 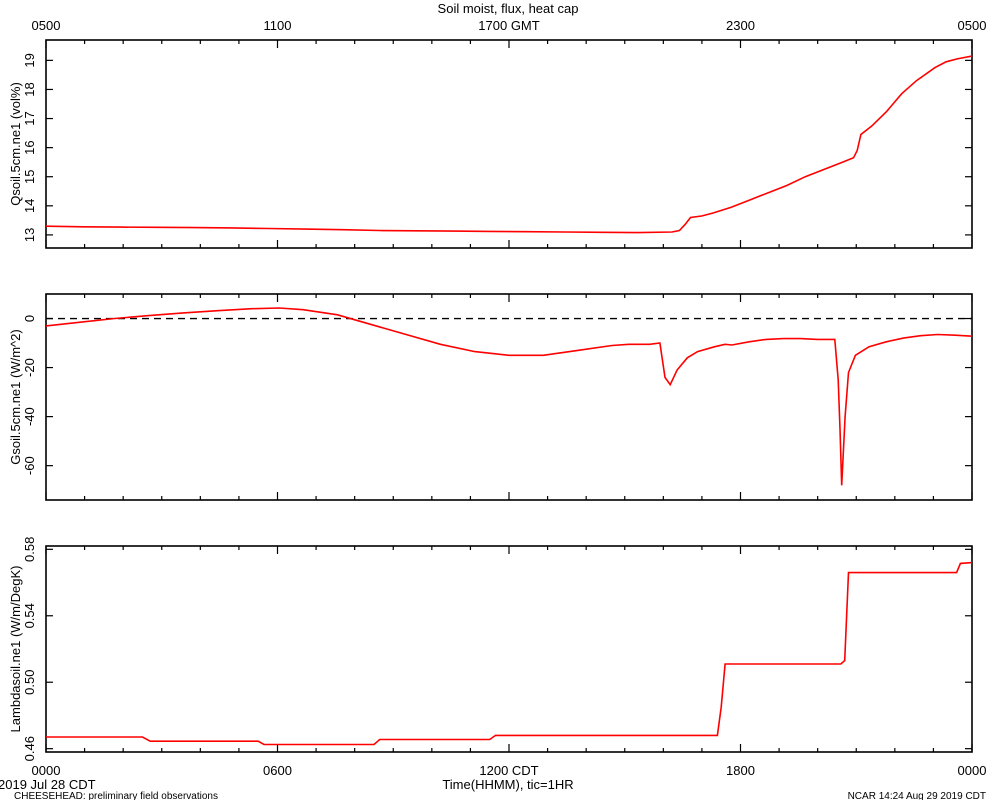 What do you see at coordinates (29, 176) in the screenshot?
I see `y-tick-label: 15` at bounding box center [29, 176].